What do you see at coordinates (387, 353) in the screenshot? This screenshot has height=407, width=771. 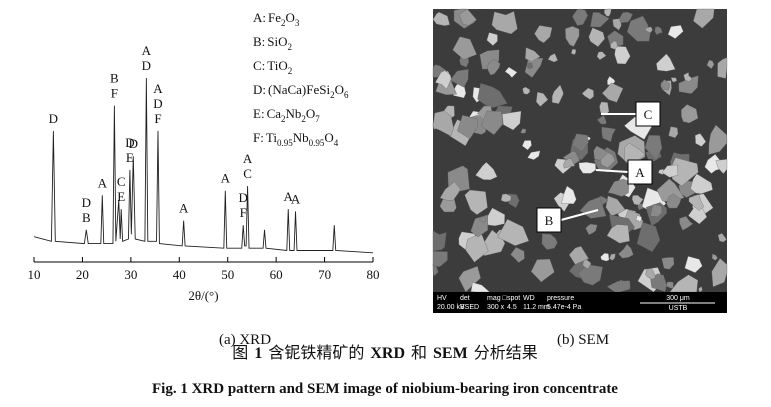 I see `caption-part: XRD` at bounding box center [387, 353].